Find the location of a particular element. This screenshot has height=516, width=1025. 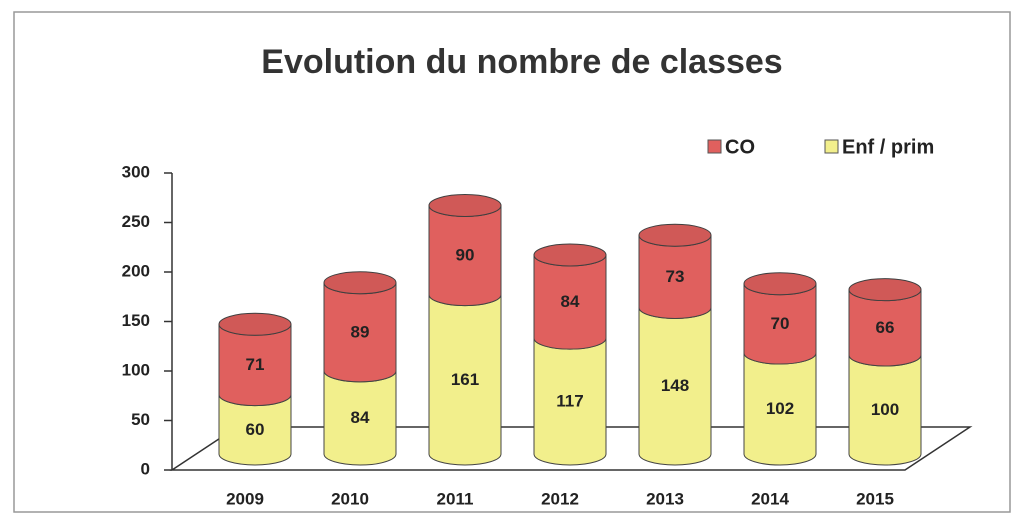

x-tick-label: 2013 is located at coordinates (665, 498).